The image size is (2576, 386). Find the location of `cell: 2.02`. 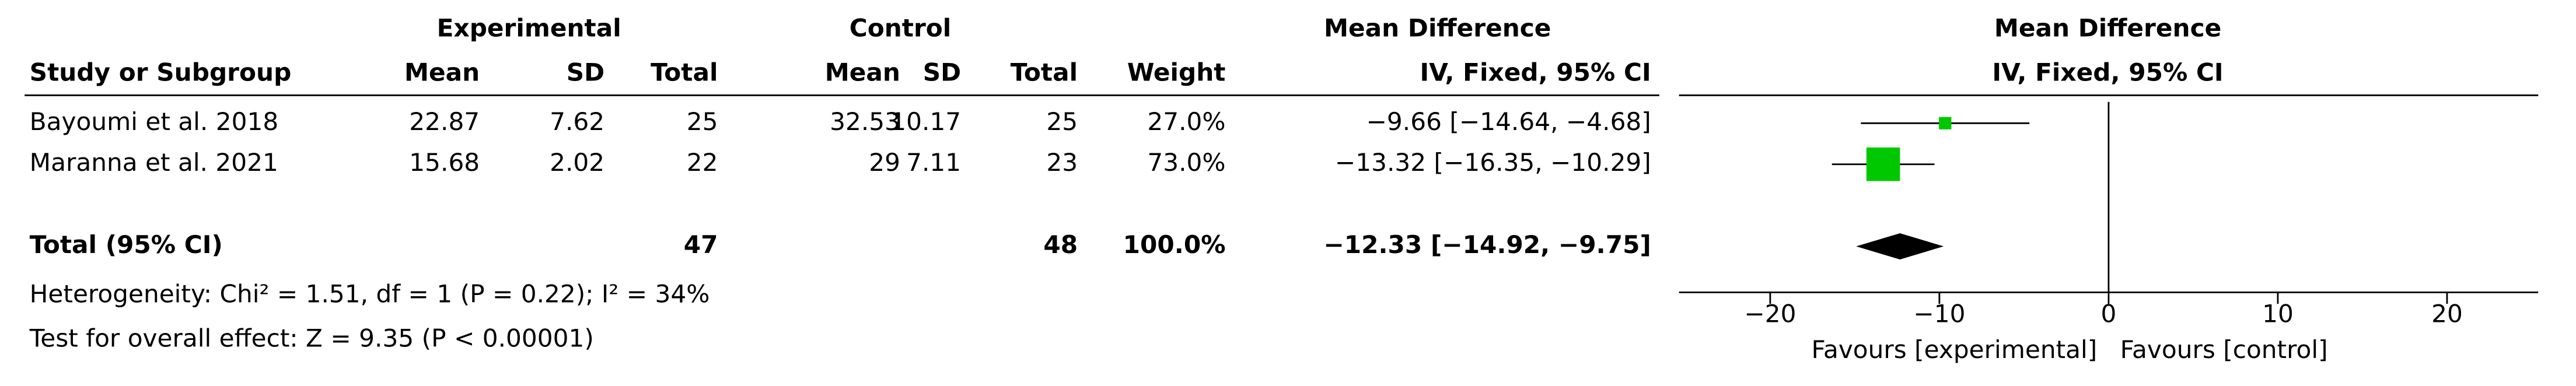

cell: 2.02 is located at coordinates (577, 163).